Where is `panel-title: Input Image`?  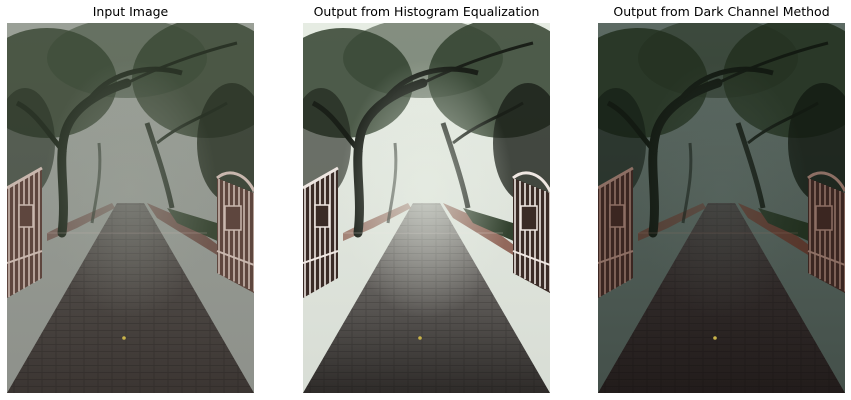
panel-title: Input Image is located at coordinates (130, 11).